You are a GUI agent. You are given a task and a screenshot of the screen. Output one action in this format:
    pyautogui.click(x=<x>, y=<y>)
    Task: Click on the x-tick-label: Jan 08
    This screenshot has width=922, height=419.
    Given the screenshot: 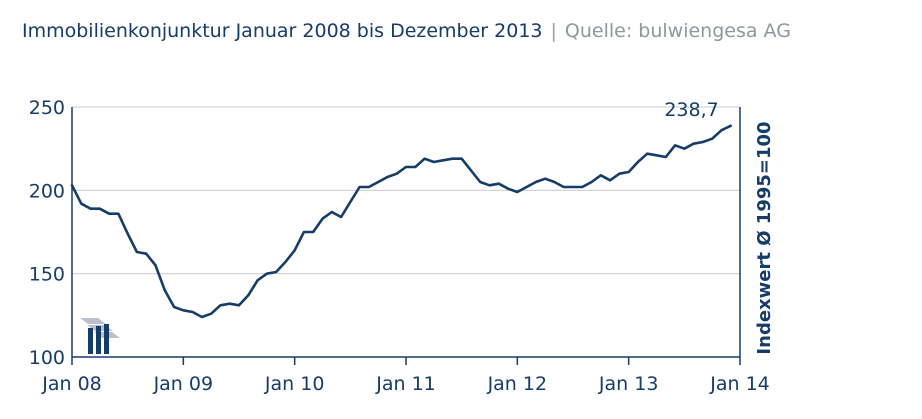 What is the action you would take?
    pyautogui.click(x=71, y=384)
    